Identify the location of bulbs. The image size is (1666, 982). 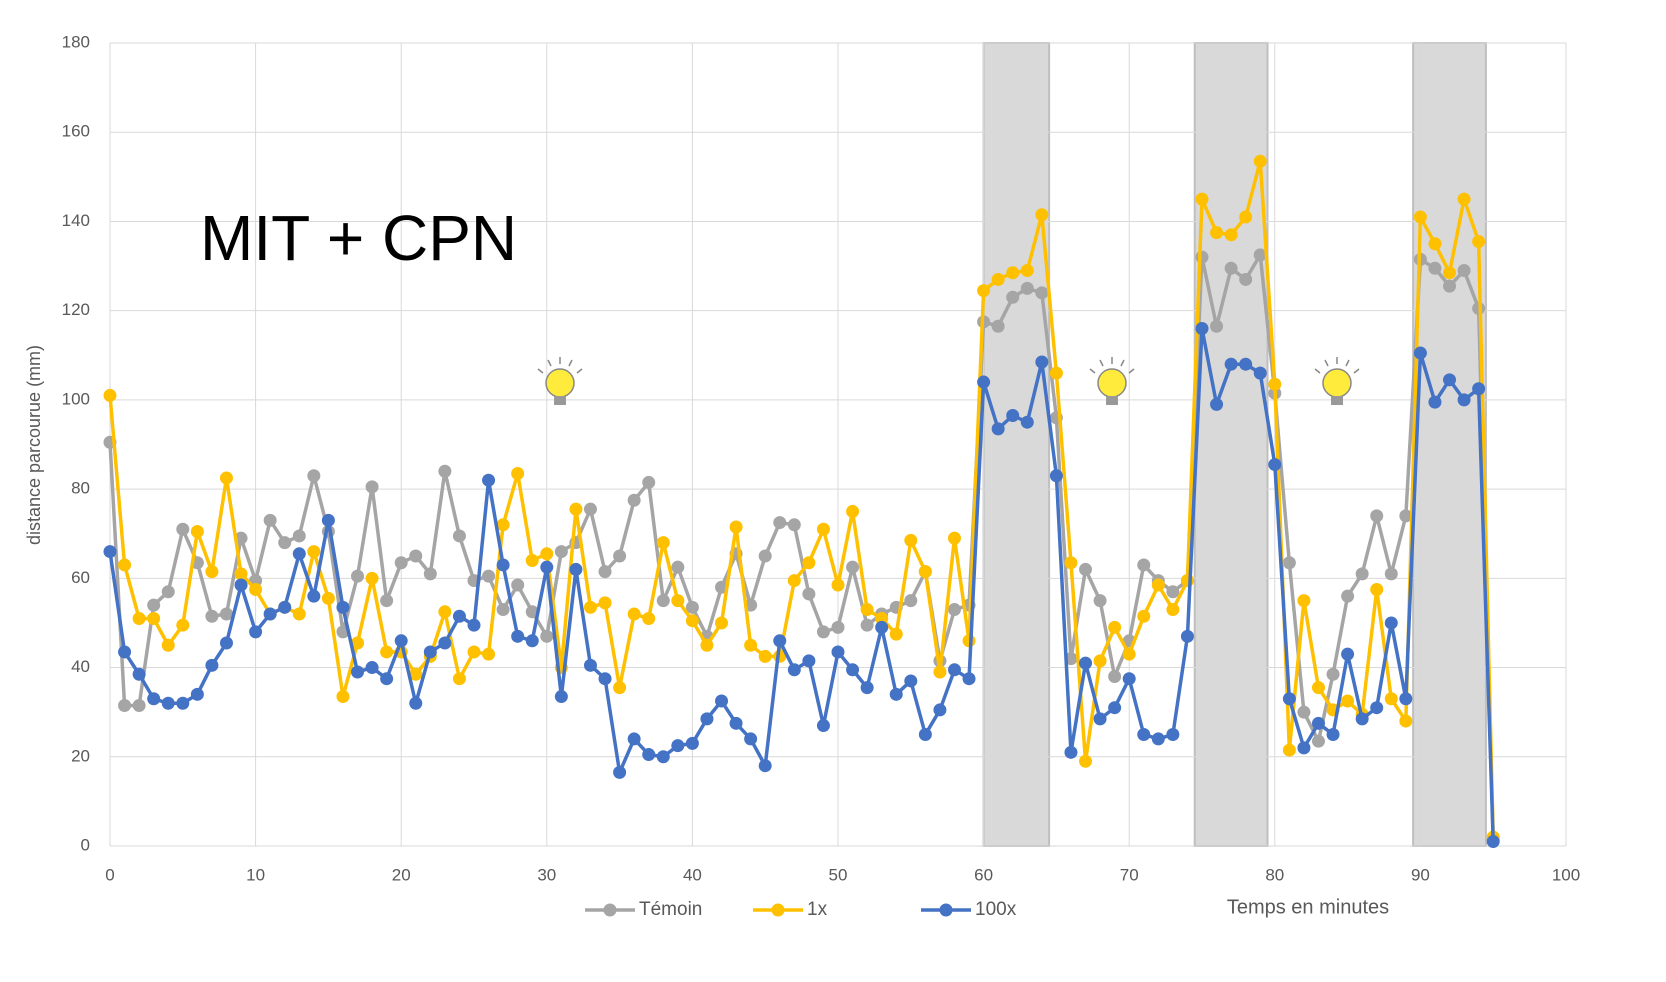
(948, 381).